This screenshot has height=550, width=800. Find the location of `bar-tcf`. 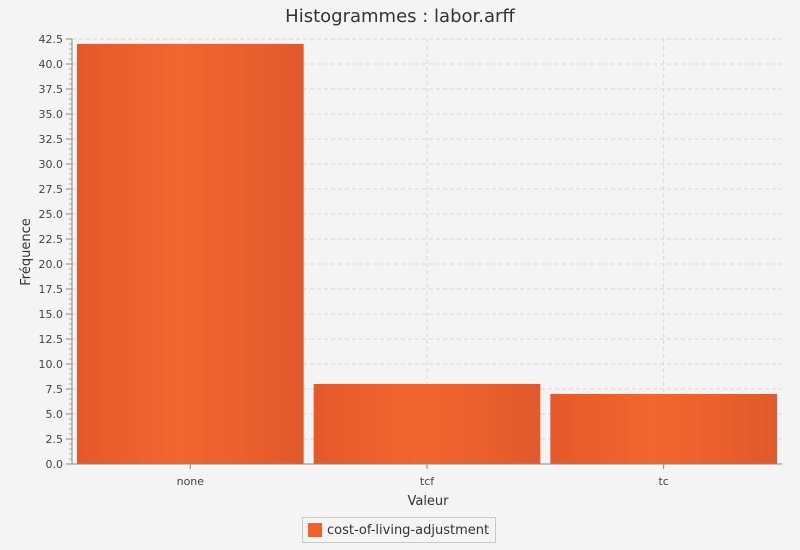

bar-tcf is located at coordinates (427, 424).